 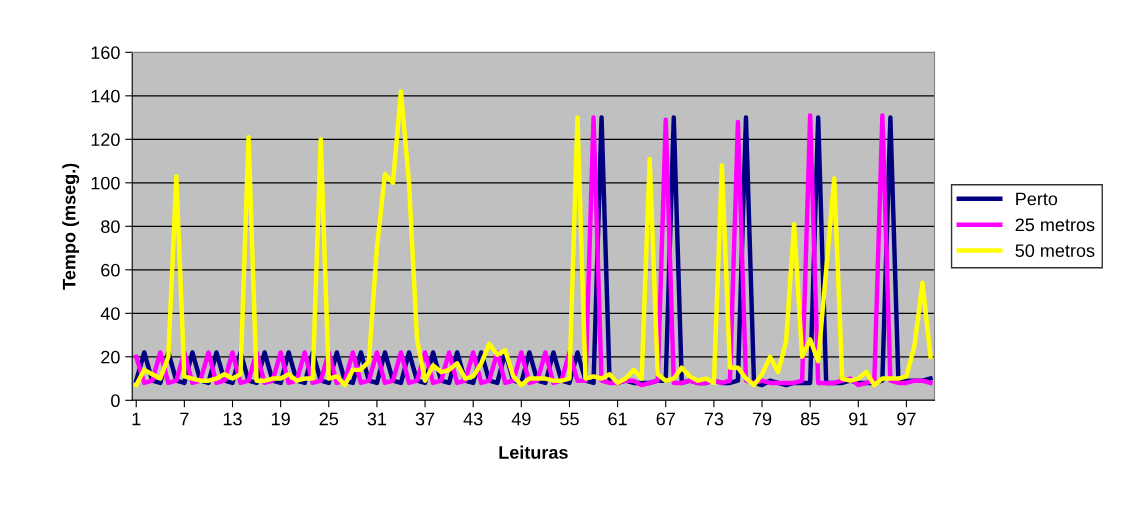 I want to click on legend-label: 25 metros, so click(x=1055, y=225).